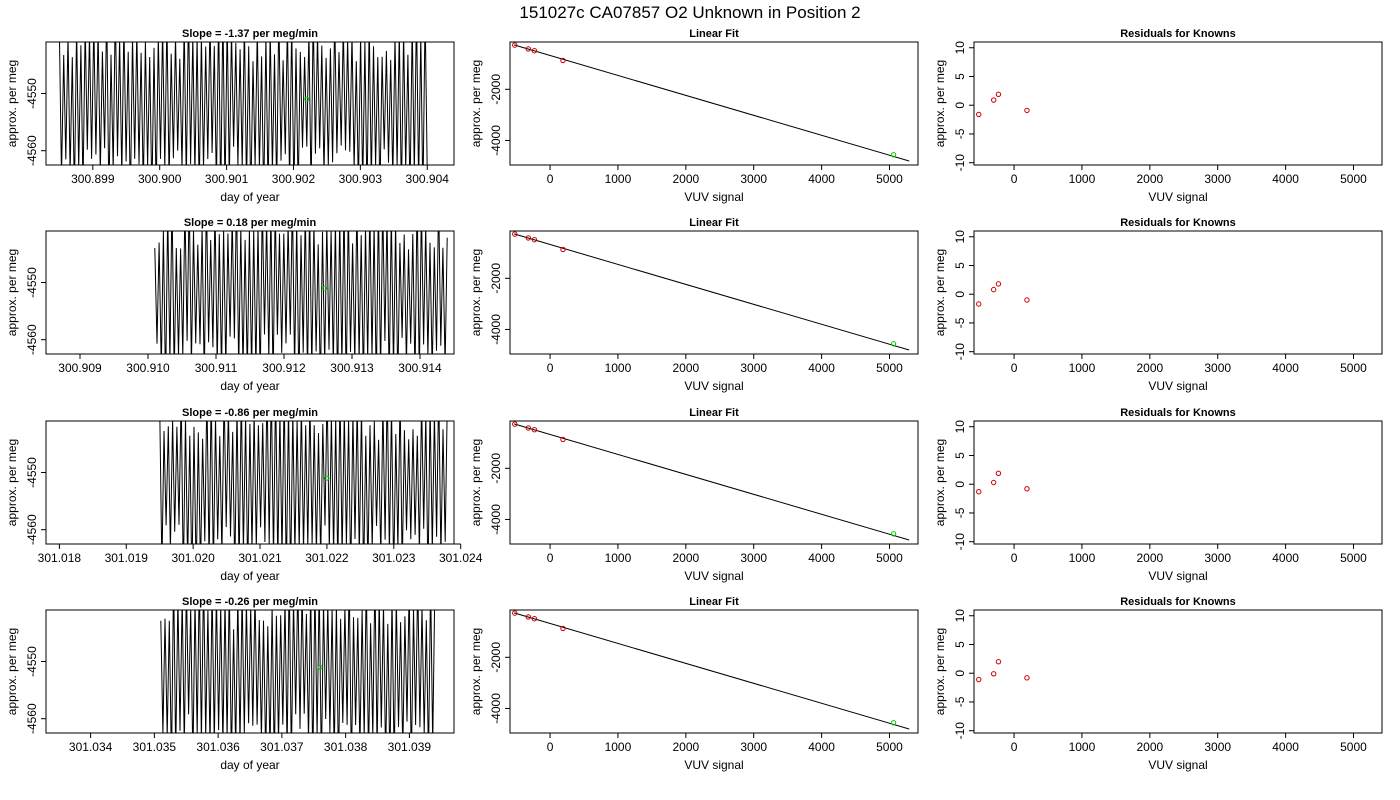 This screenshot has width=1400, height=800. Describe the element at coordinates (148, 368) in the screenshot. I see `x-tick-label: 300.910` at that location.